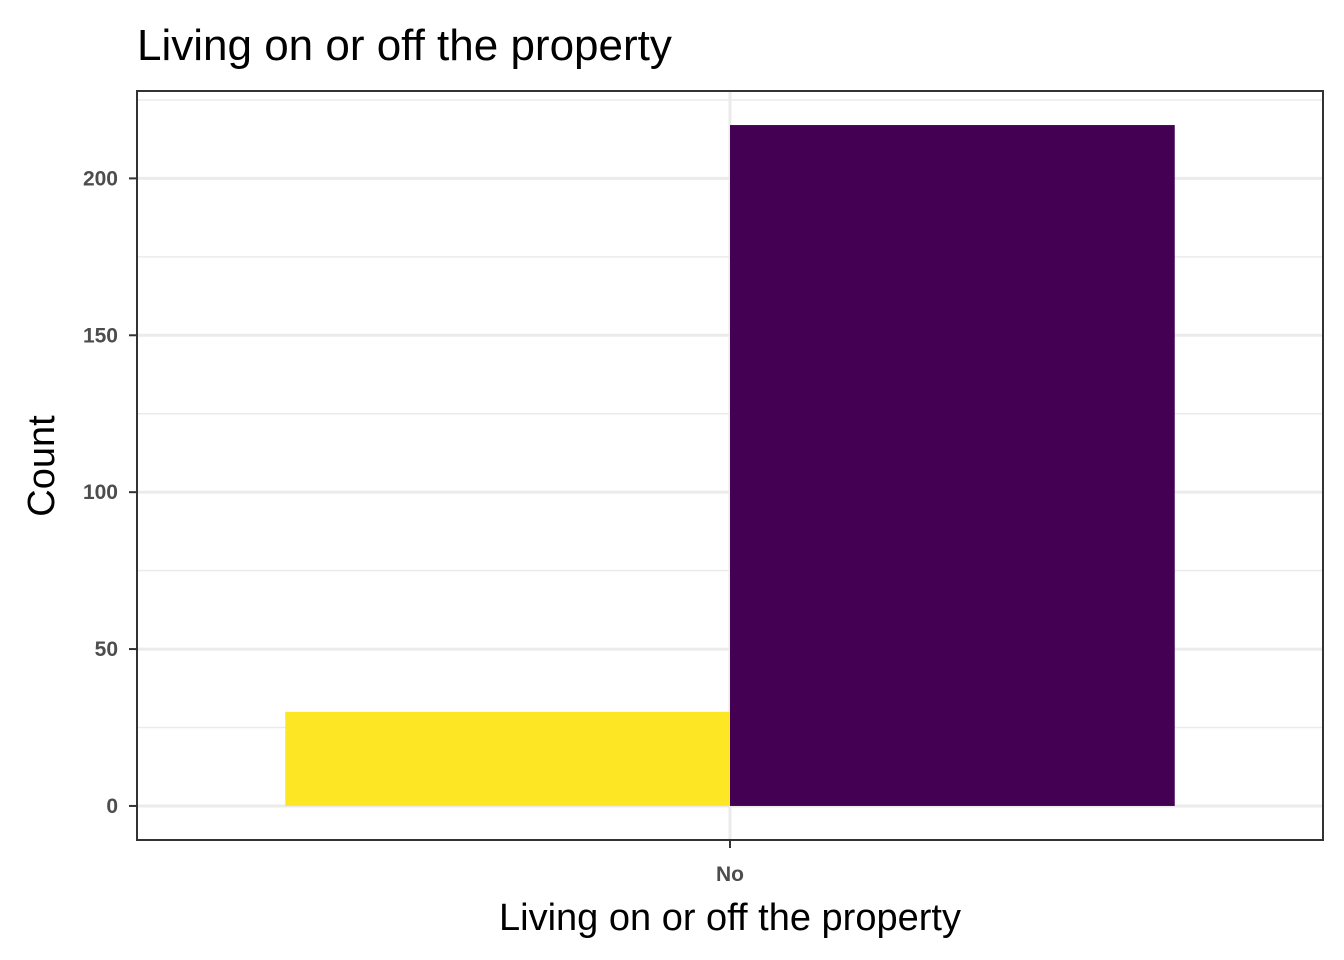 This screenshot has height=960, width=1344. I want to click on y-tick-label: 0, so click(112, 806).